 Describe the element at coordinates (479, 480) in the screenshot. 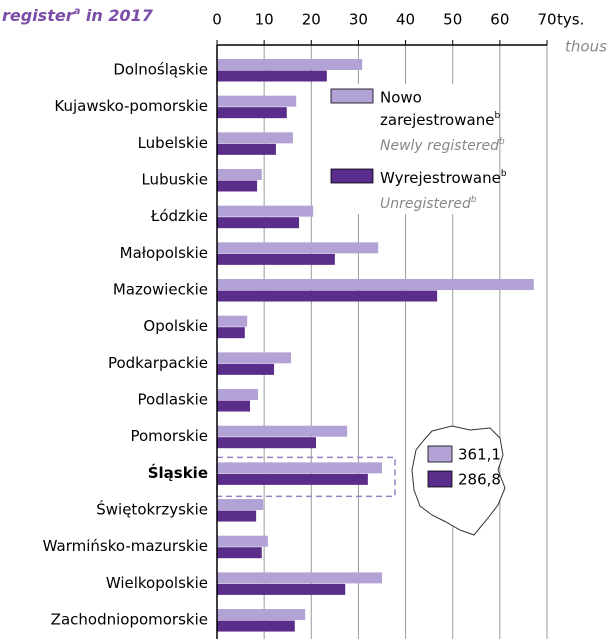

I see `total-label: 286,8` at that location.